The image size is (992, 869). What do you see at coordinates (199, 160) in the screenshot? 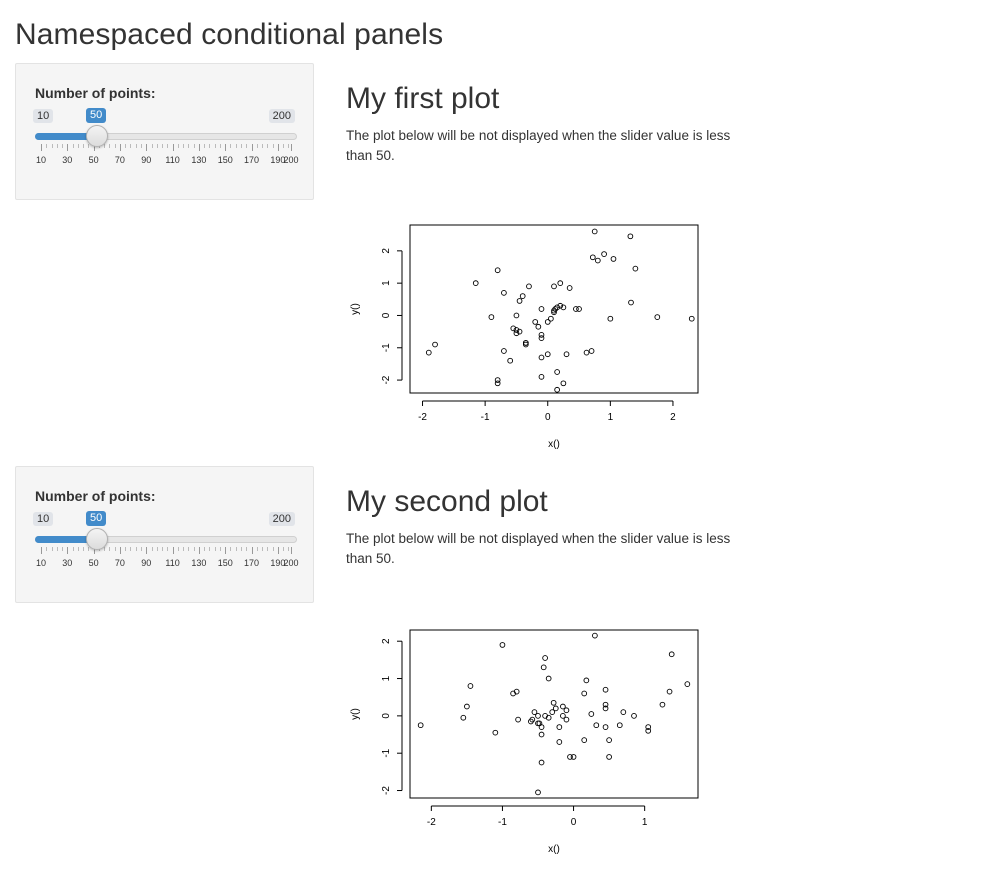
I see `slider-tick-label: 130` at bounding box center [199, 160].